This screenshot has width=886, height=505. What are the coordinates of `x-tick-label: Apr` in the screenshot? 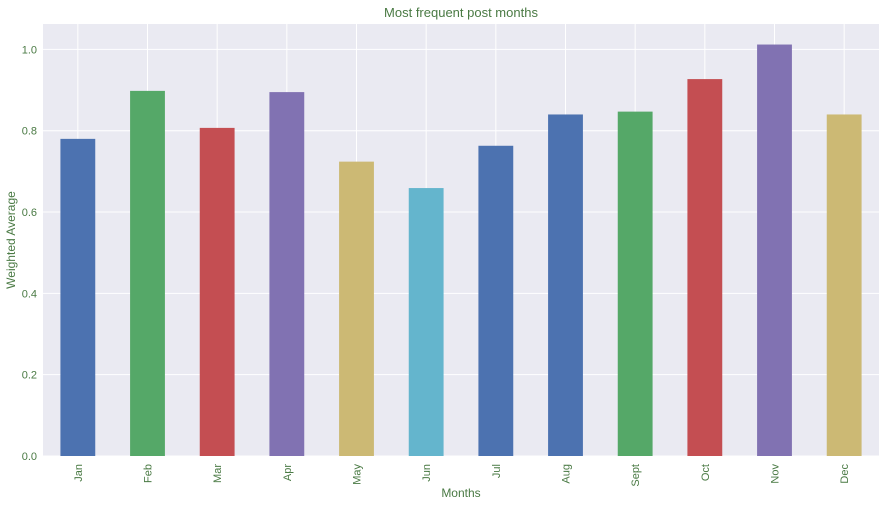 It's located at (288, 472).